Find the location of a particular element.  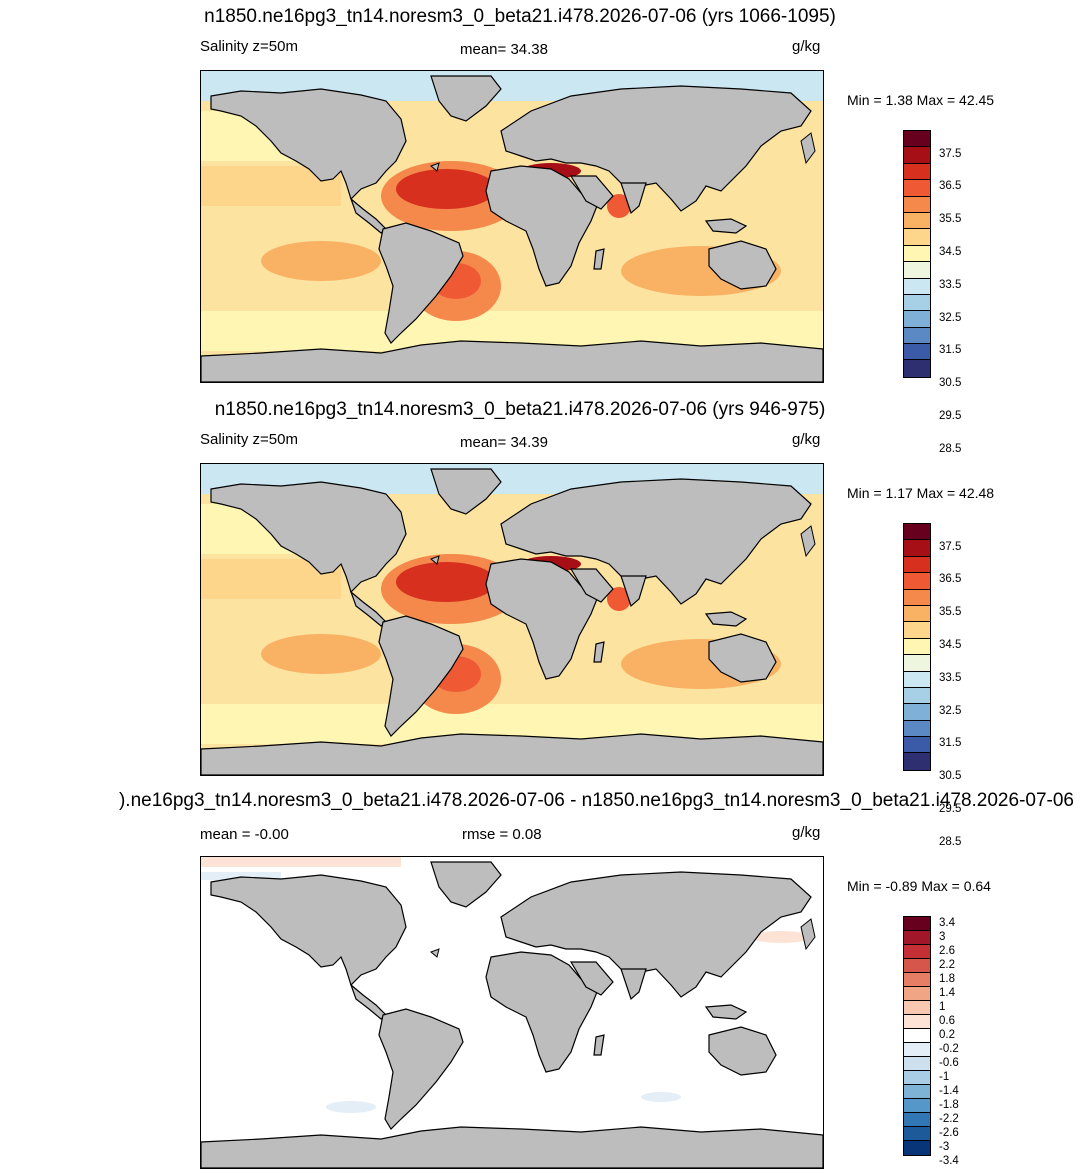

rmse-label: rmse = 0.08 is located at coordinates (502, 834).